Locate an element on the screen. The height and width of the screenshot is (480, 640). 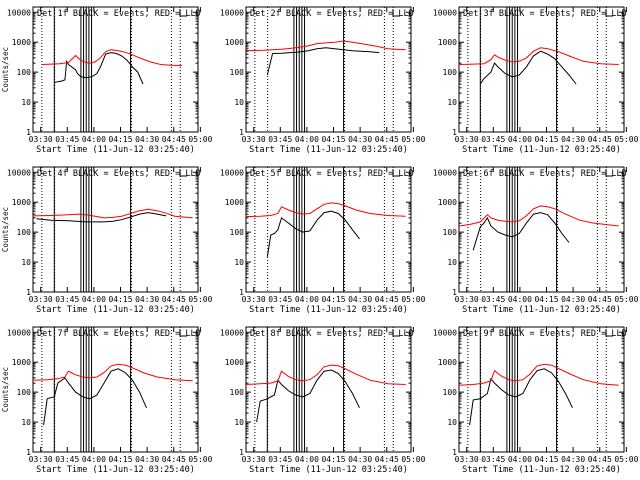
panel-title: Det 3f BLACK = Events, RED = LLD is located at coordinates (545, 14).